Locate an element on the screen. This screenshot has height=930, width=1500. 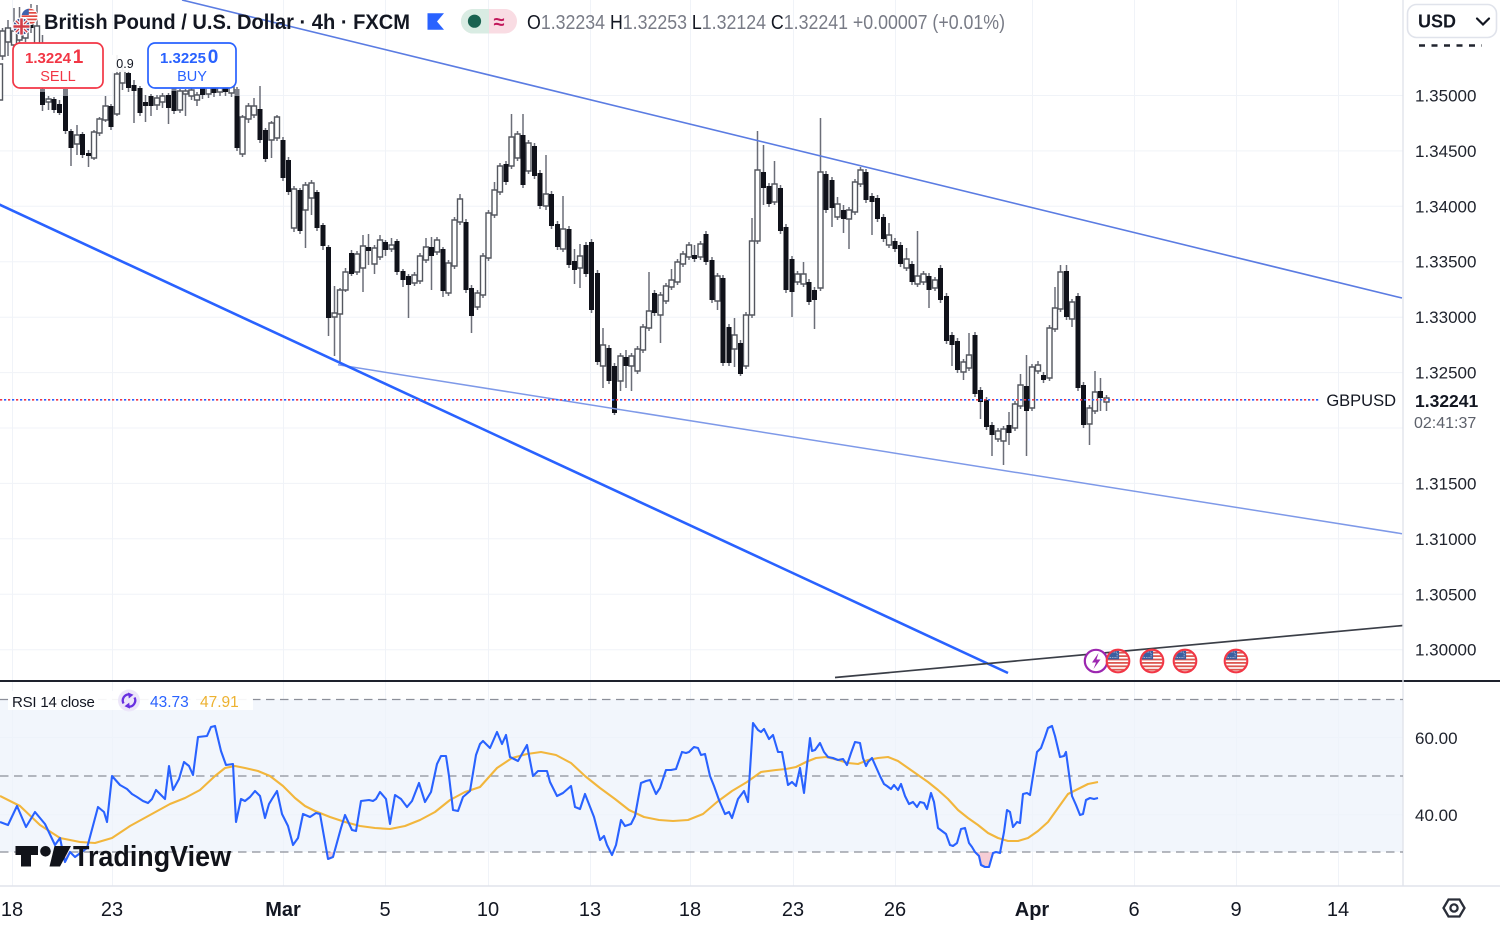
svg-text: 1.3225 is located at coordinates (183, 58).